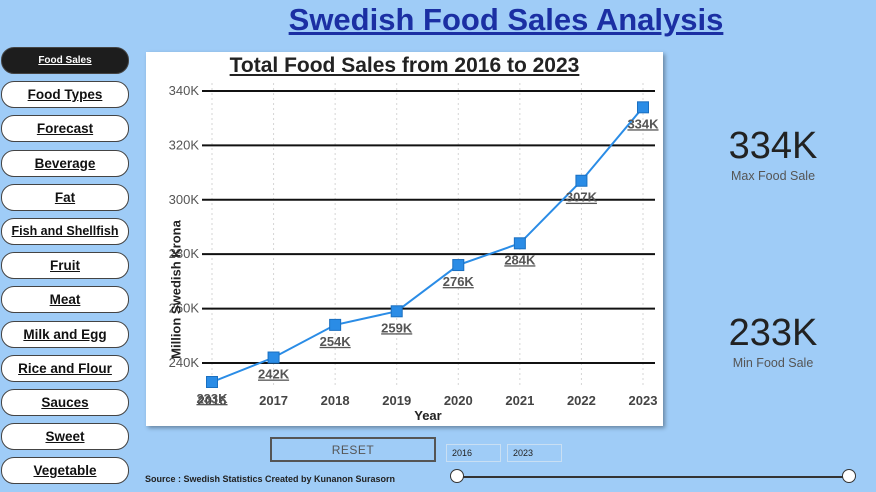 The height and width of the screenshot is (492, 876). Describe the element at coordinates (335, 400) in the screenshot. I see `x-tick-label: 2018` at that location.